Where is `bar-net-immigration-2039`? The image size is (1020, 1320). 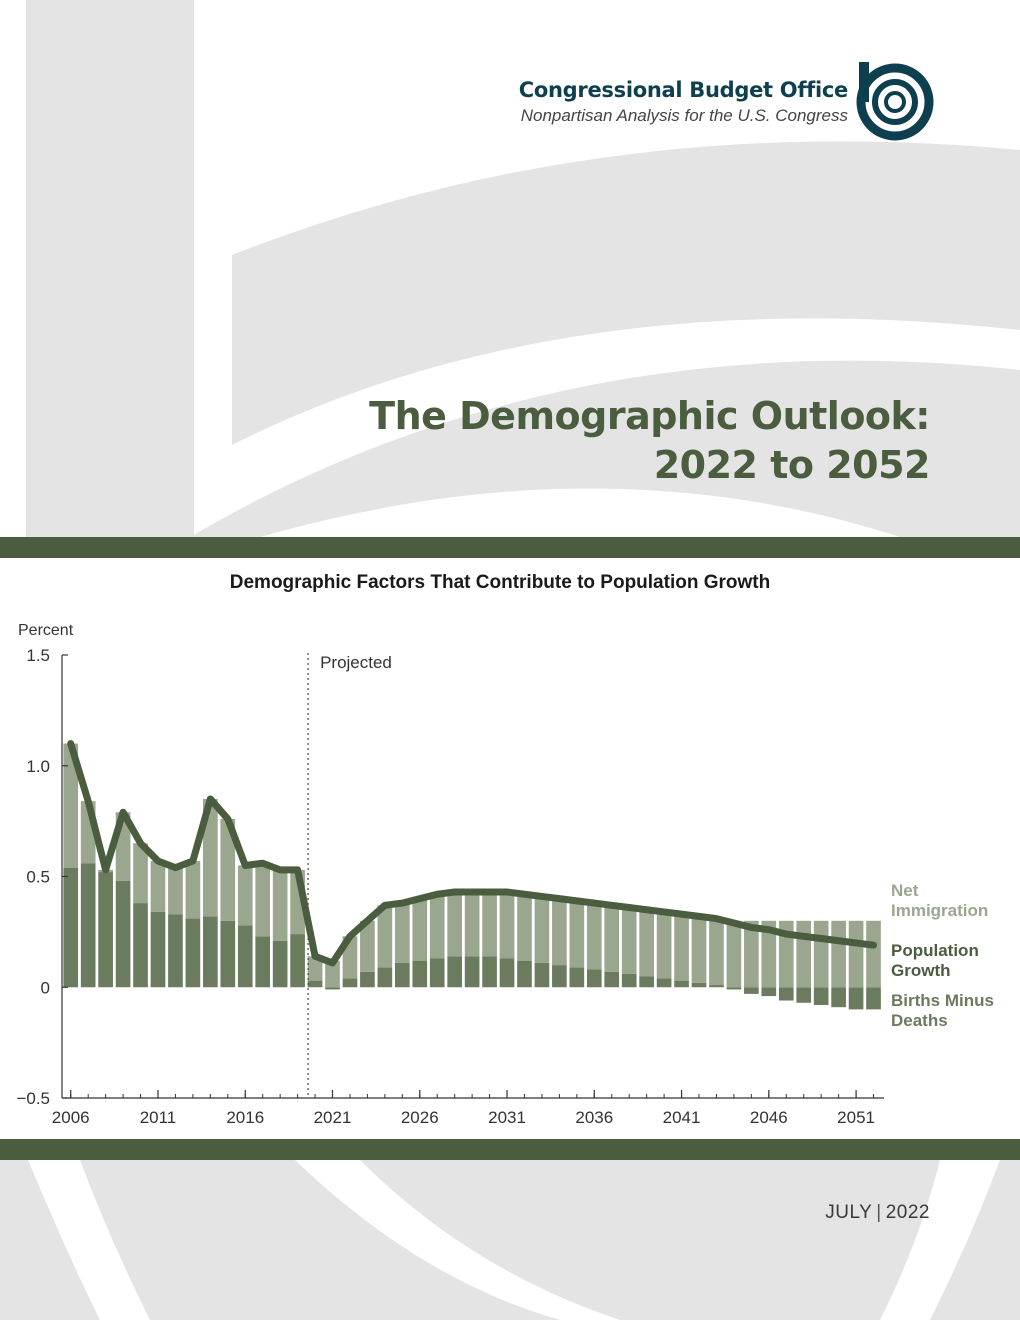 bar-net-immigration-2039 is located at coordinates (646, 943).